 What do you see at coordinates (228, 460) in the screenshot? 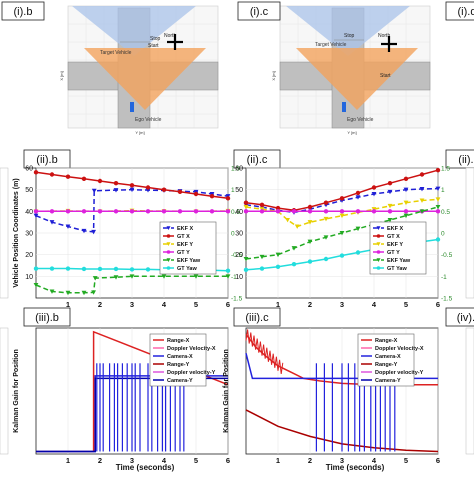
I see `xtick-iii_b-5: 6` at bounding box center [228, 460].